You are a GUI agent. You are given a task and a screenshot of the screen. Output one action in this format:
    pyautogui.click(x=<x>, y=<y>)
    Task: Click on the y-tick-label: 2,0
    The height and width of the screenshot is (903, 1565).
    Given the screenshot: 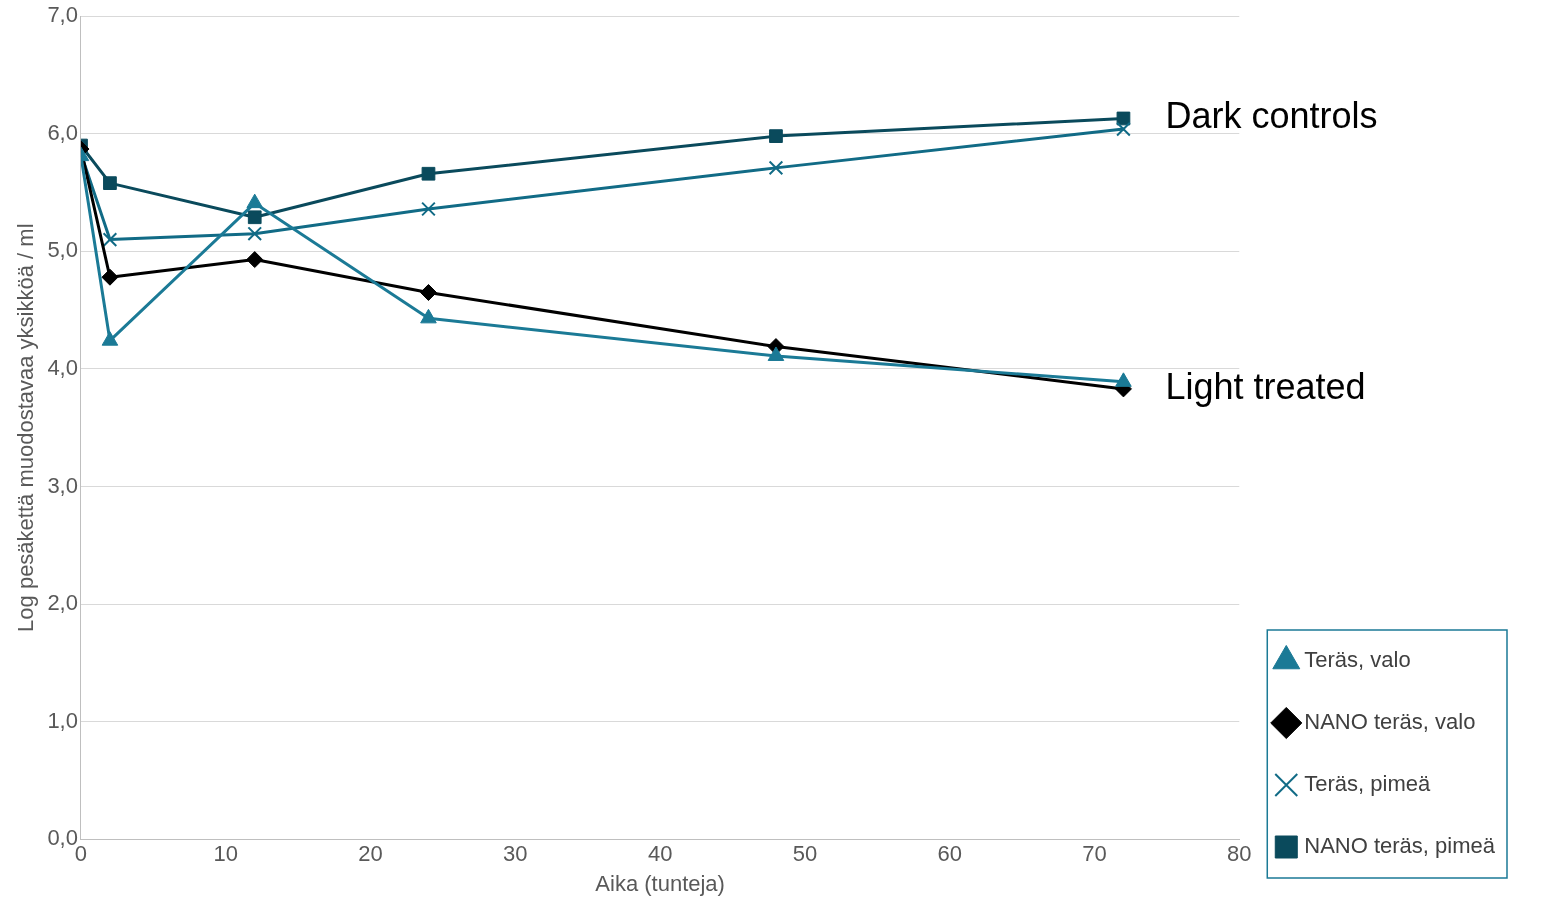 What is the action you would take?
    pyautogui.click(x=62, y=603)
    